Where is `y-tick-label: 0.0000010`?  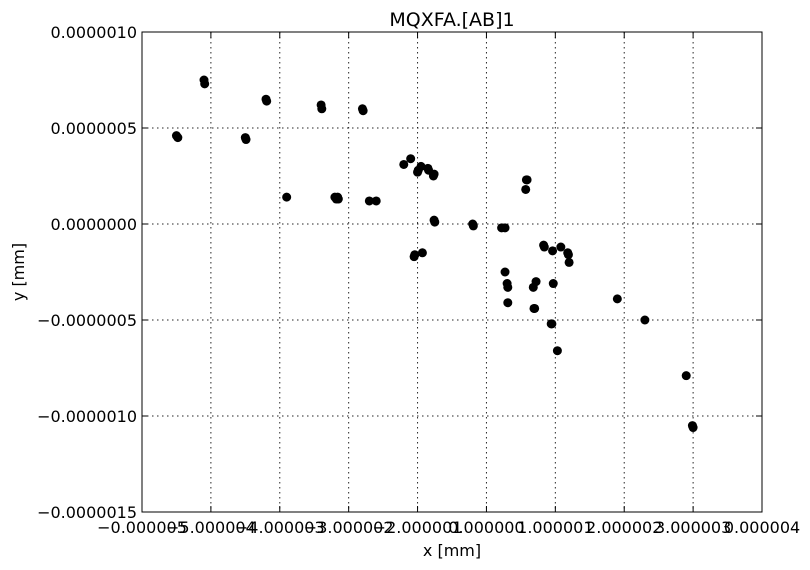 y-tick-label: 0.0000010 is located at coordinates (93, 32).